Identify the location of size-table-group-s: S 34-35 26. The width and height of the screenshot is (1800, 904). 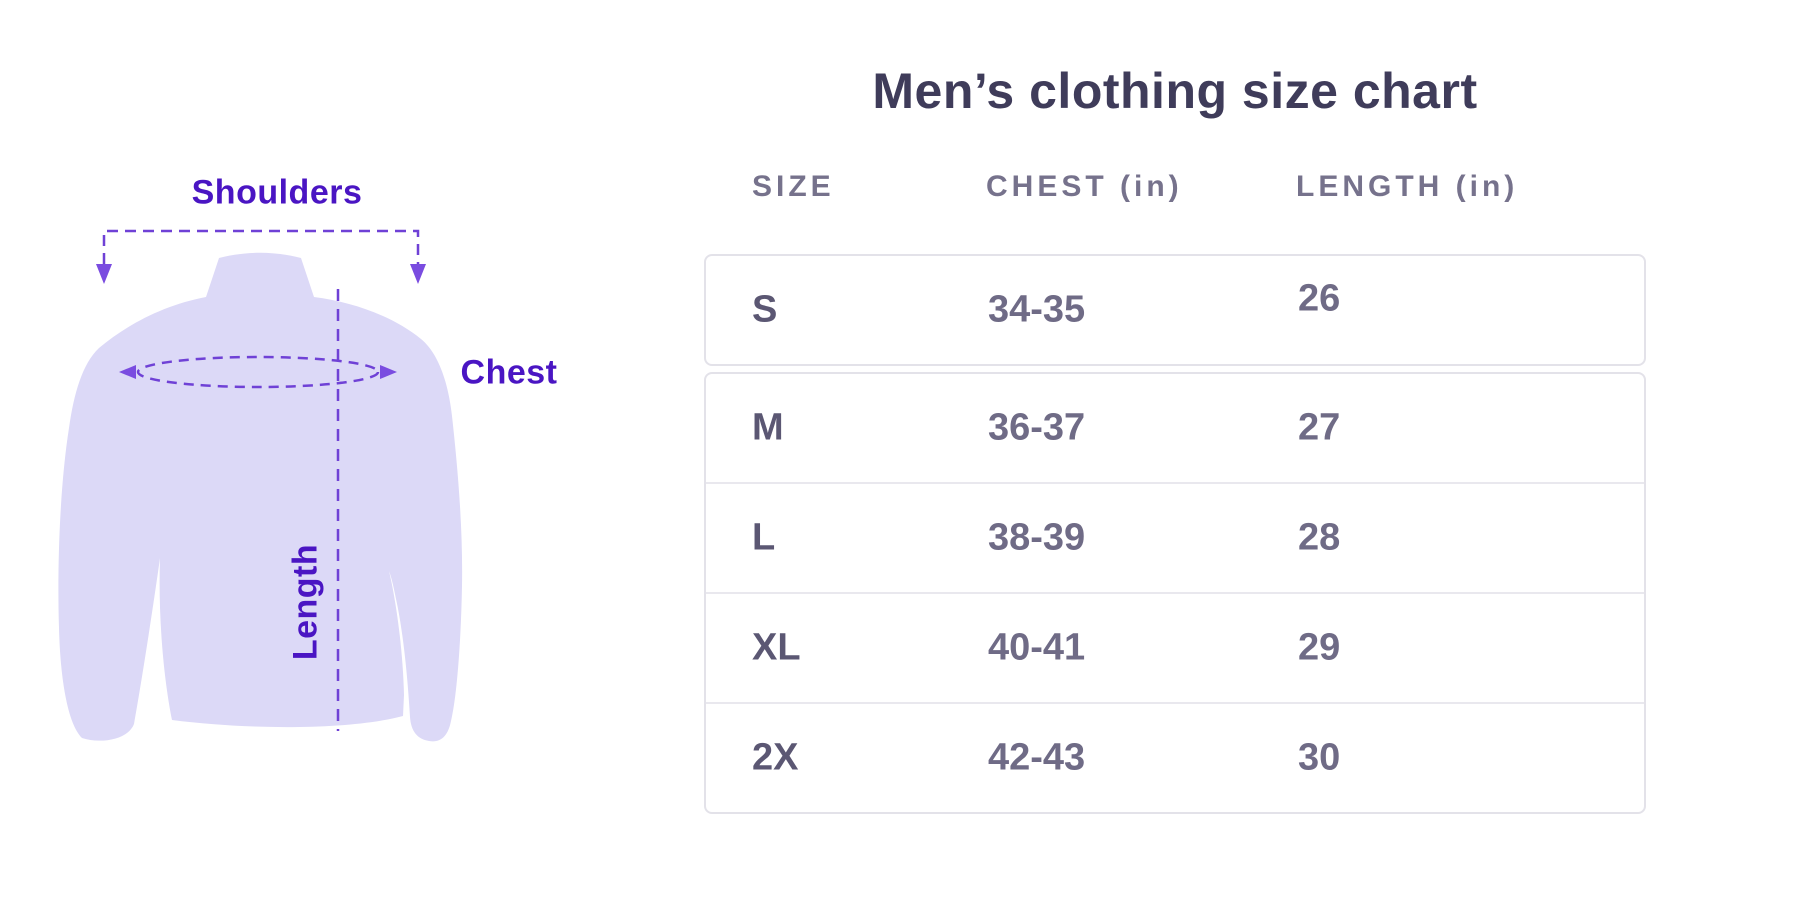
(1175, 310).